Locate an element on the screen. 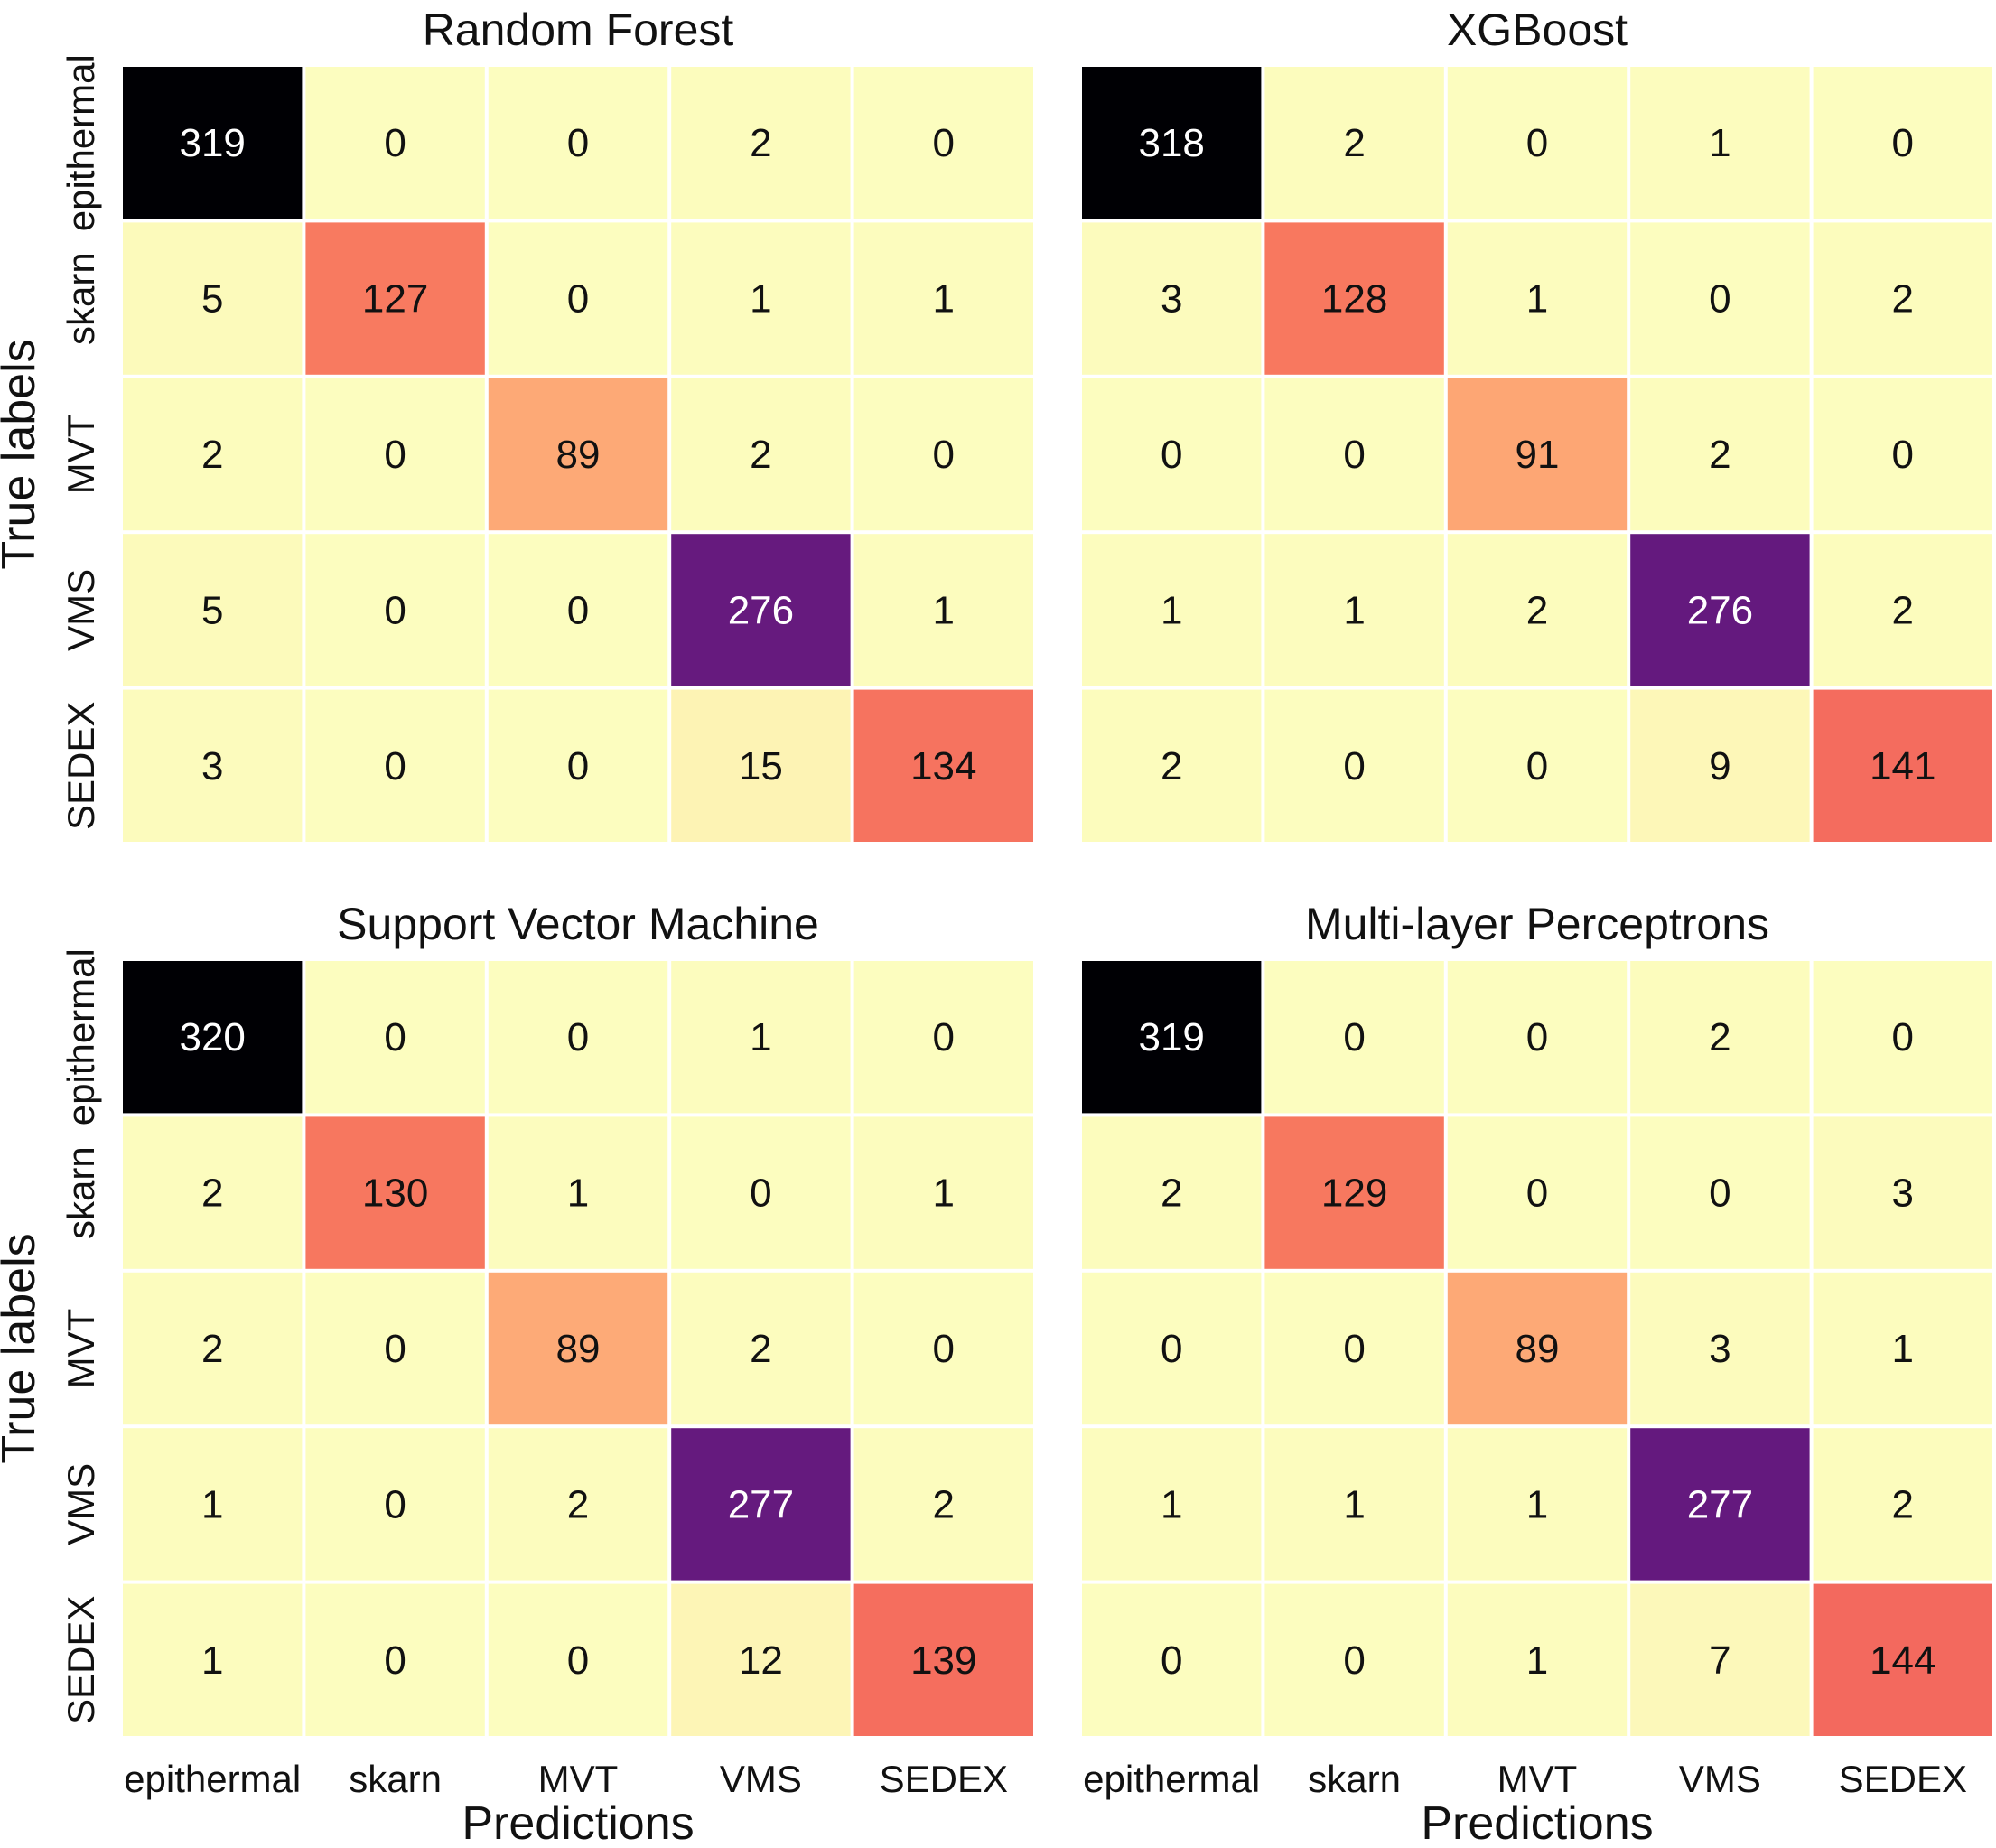  cell-value-label: 319 is located at coordinates (1171, 1037).